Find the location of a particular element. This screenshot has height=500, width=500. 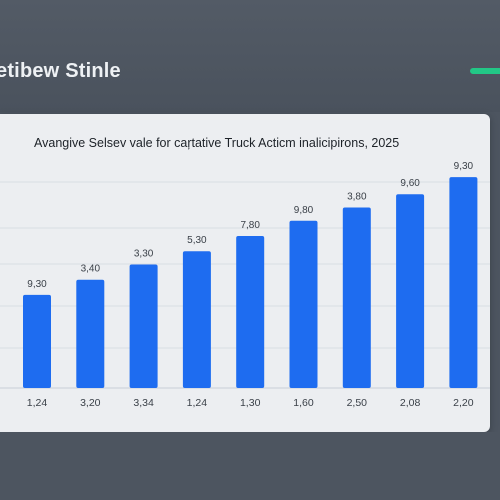

bar-value-label: 5,30 is located at coordinates (197, 240).